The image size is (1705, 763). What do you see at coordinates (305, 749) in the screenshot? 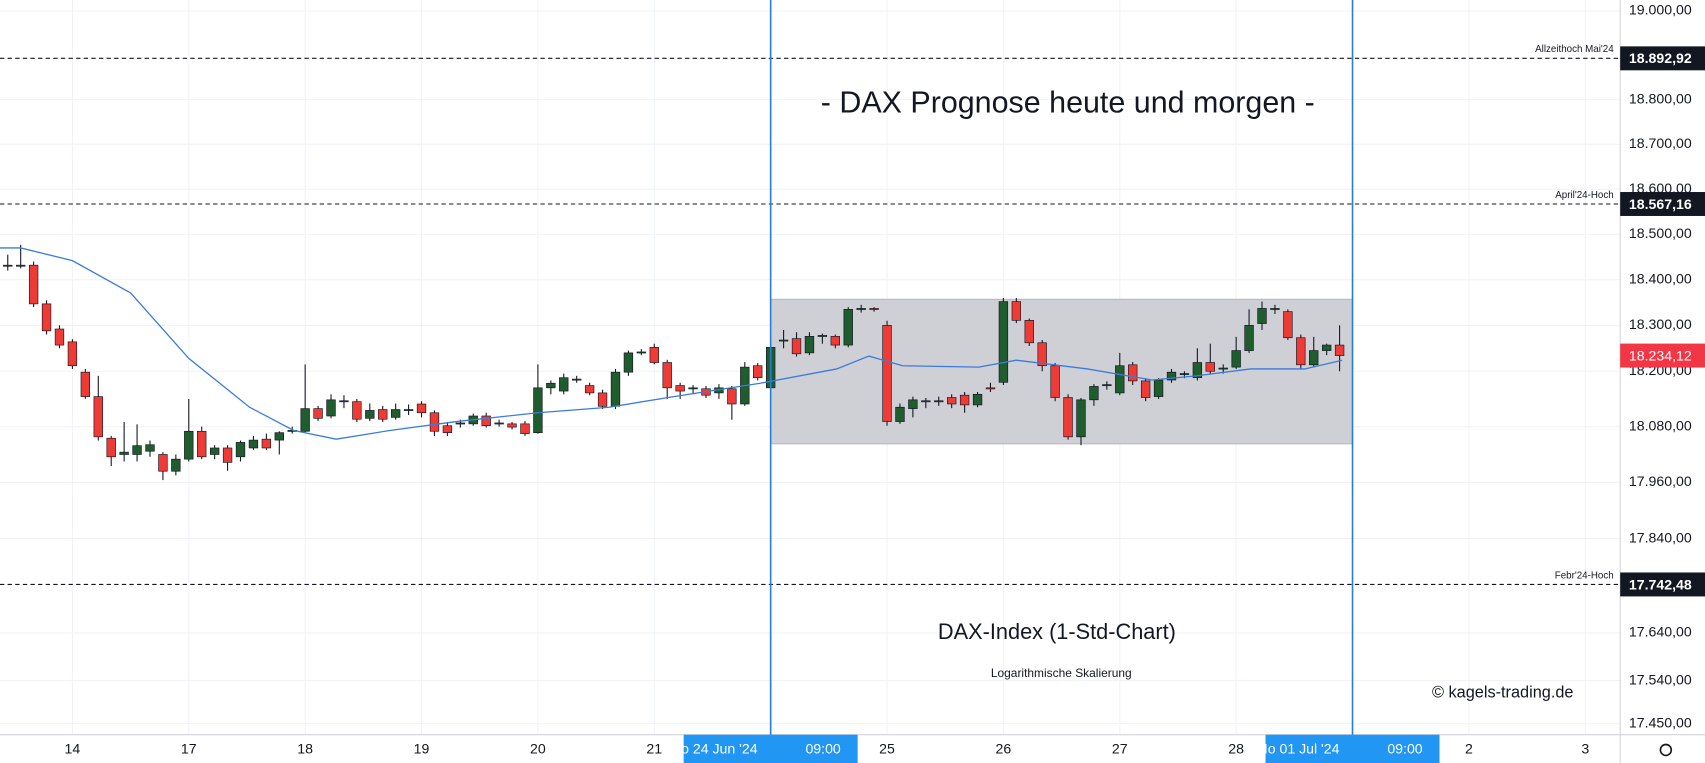
I see `x-tick-label: 18` at bounding box center [305, 749].